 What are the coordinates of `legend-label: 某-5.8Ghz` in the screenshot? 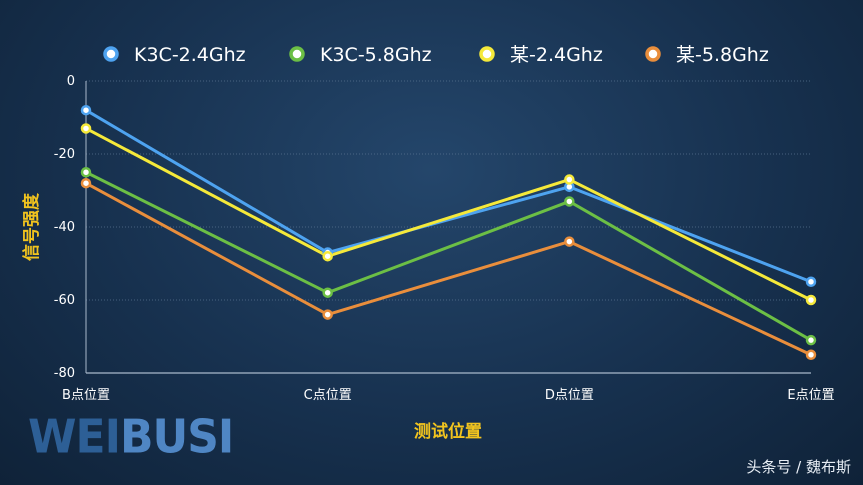 It's located at (722, 55).